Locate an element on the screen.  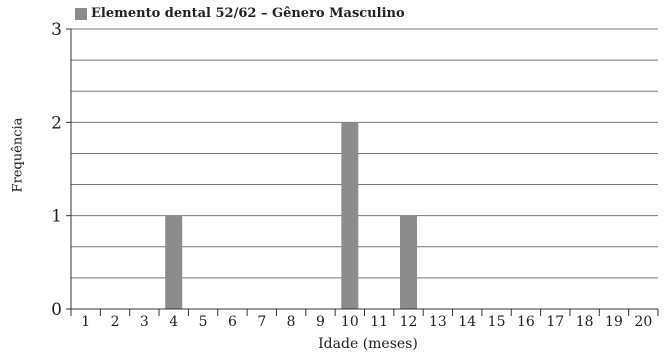
x-tick-label: 12 is located at coordinates (409, 322).